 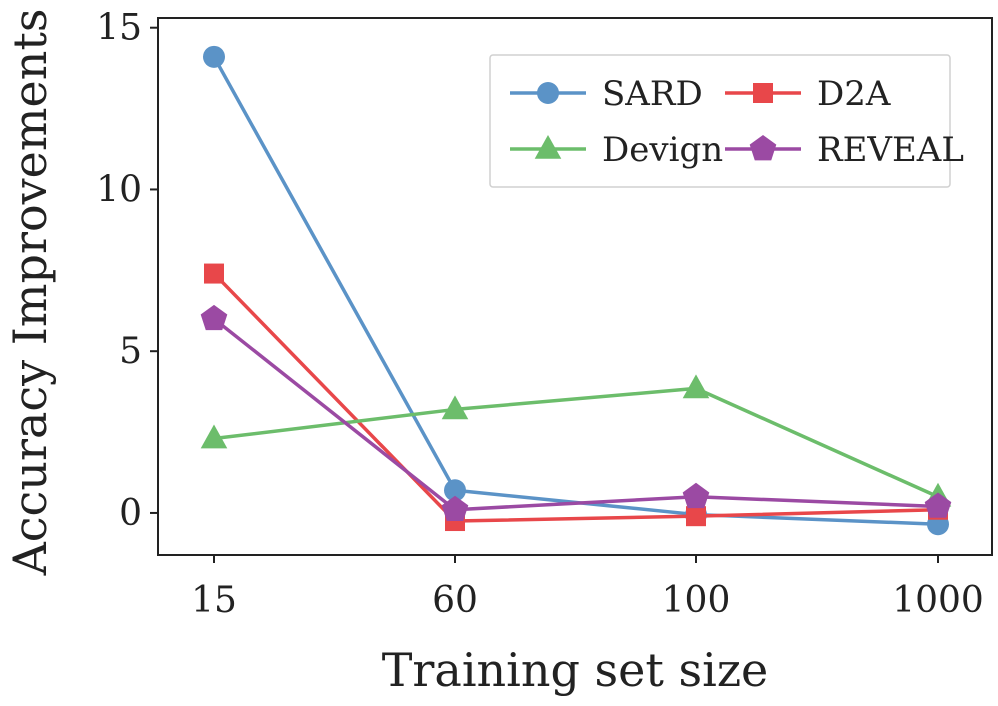 What do you see at coordinates (119, 28) in the screenshot?
I see `y-tick-label: 15` at bounding box center [119, 28].